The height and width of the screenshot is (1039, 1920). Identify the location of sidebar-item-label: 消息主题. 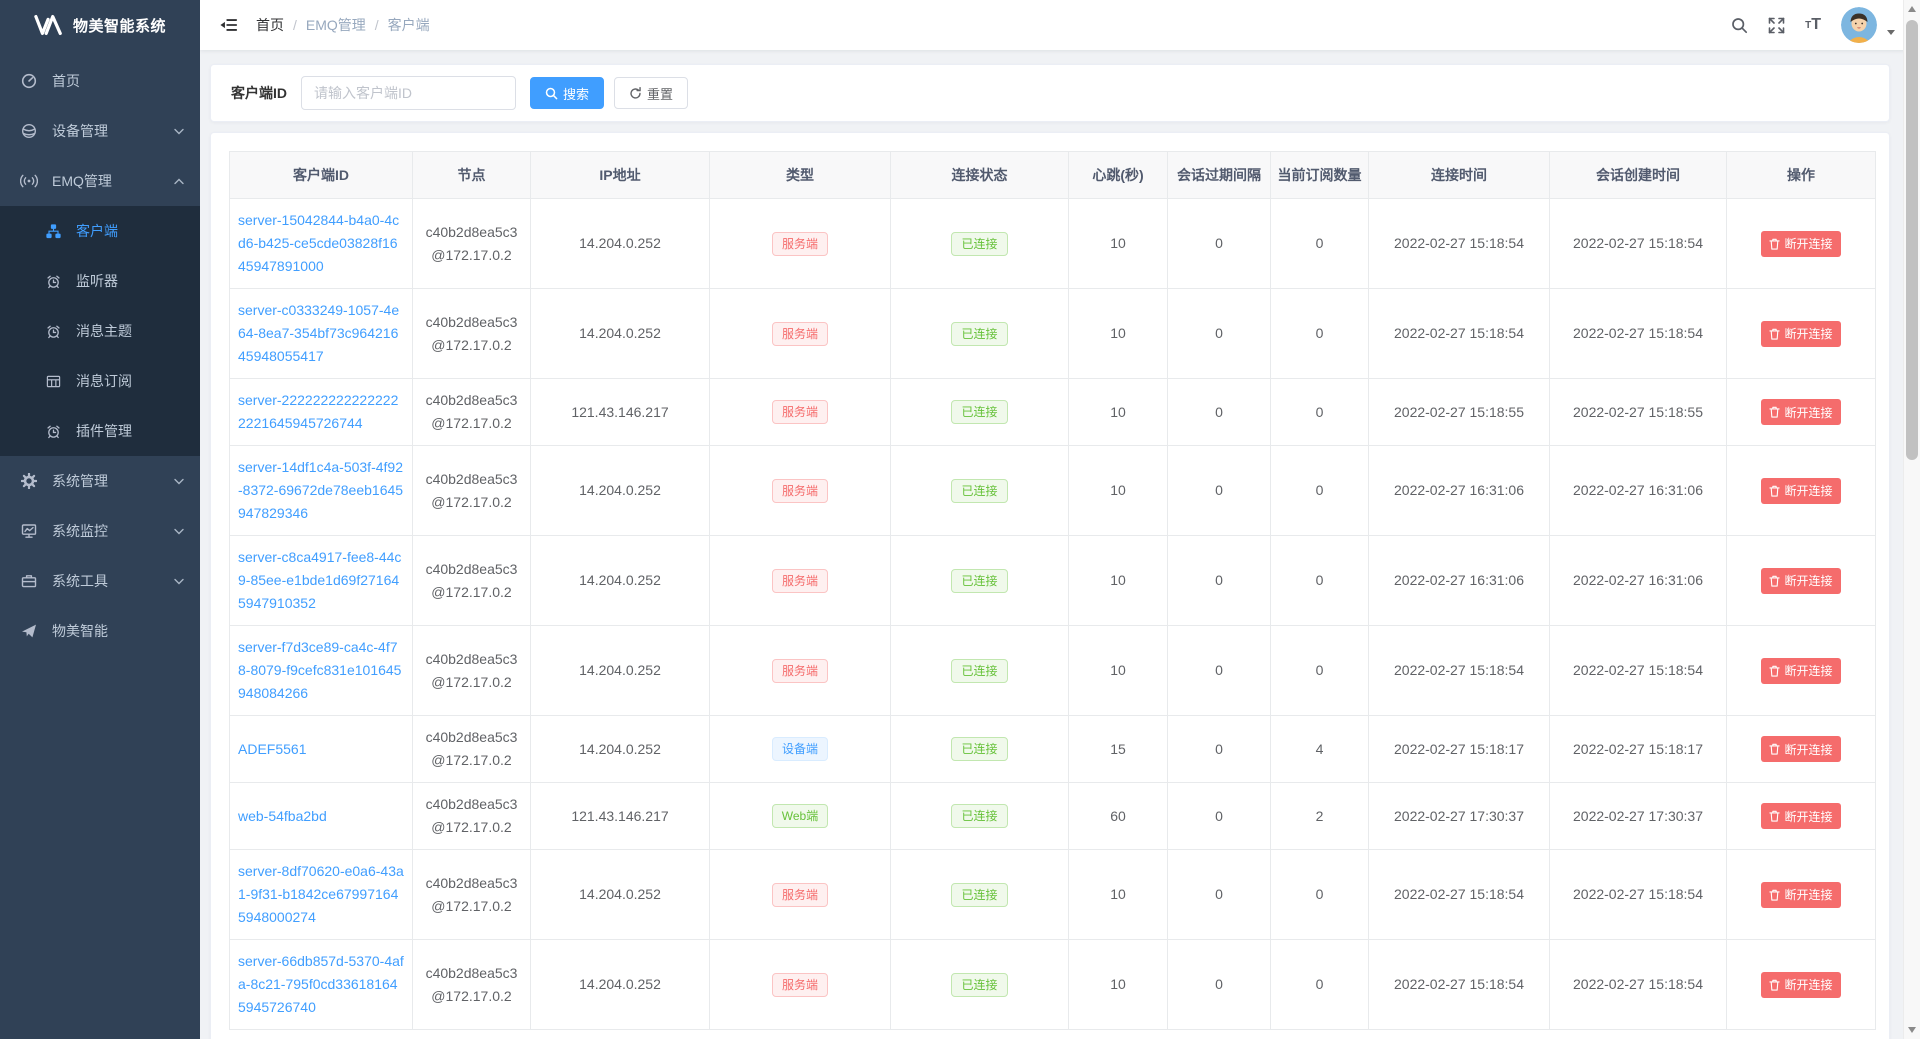
(104, 331).